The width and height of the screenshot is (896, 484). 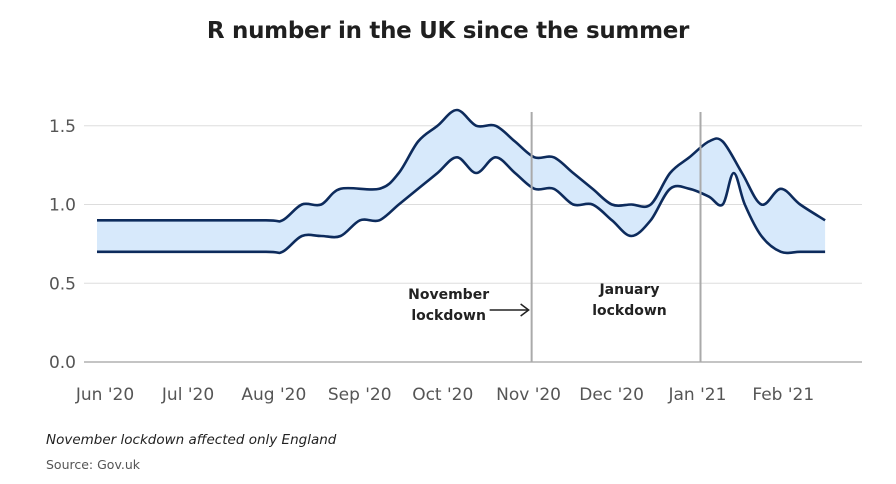 What do you see at coordinates (628, 290) in the screenshot?
I see `lockdown-label: January` at bounding box center [628, 290].